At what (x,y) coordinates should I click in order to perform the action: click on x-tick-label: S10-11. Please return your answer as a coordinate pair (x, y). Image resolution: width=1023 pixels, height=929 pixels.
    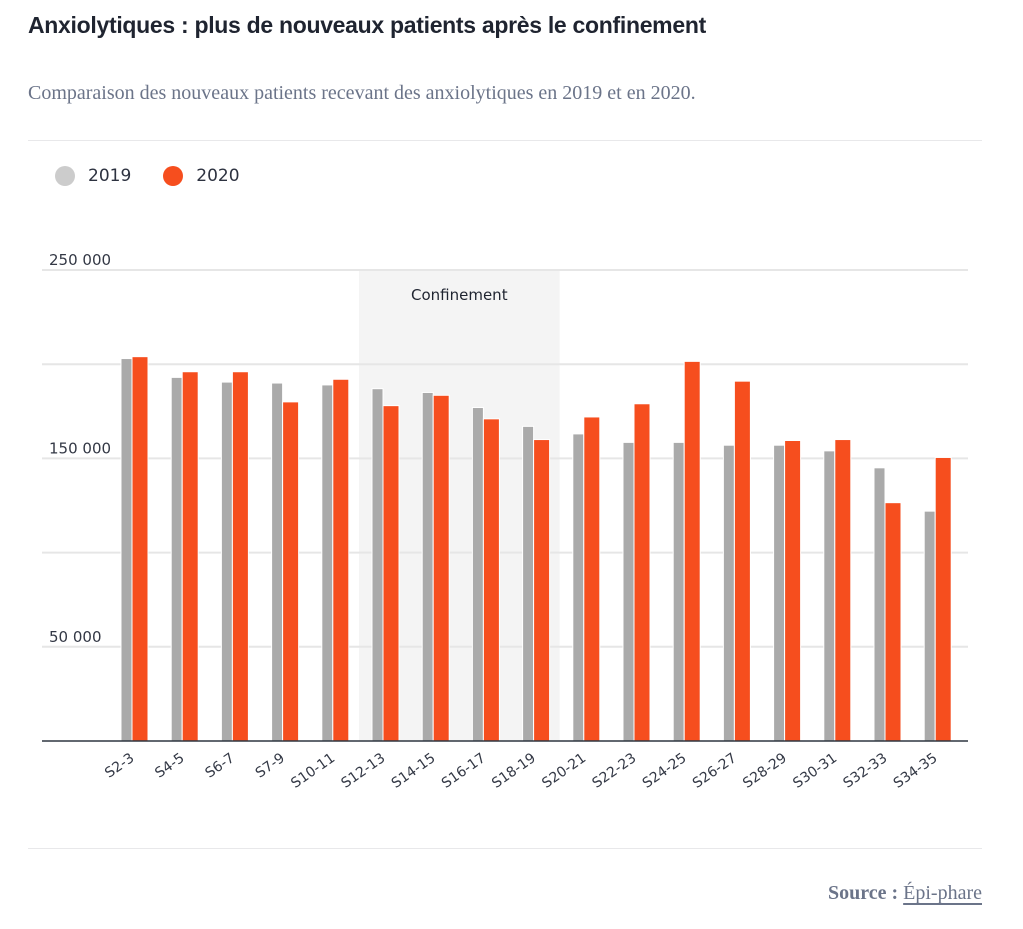
    Looking at the image, I should click on (313, 771).